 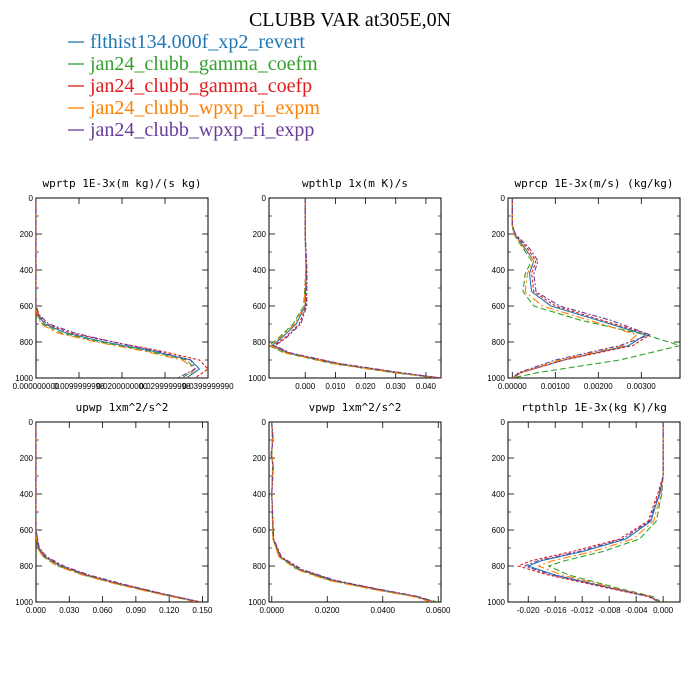 What do you see at coordinates (122, 407) in the screenshot?
I see `panel-title: upwp 1xm^2/s^2` at bounding box center [122, 407].